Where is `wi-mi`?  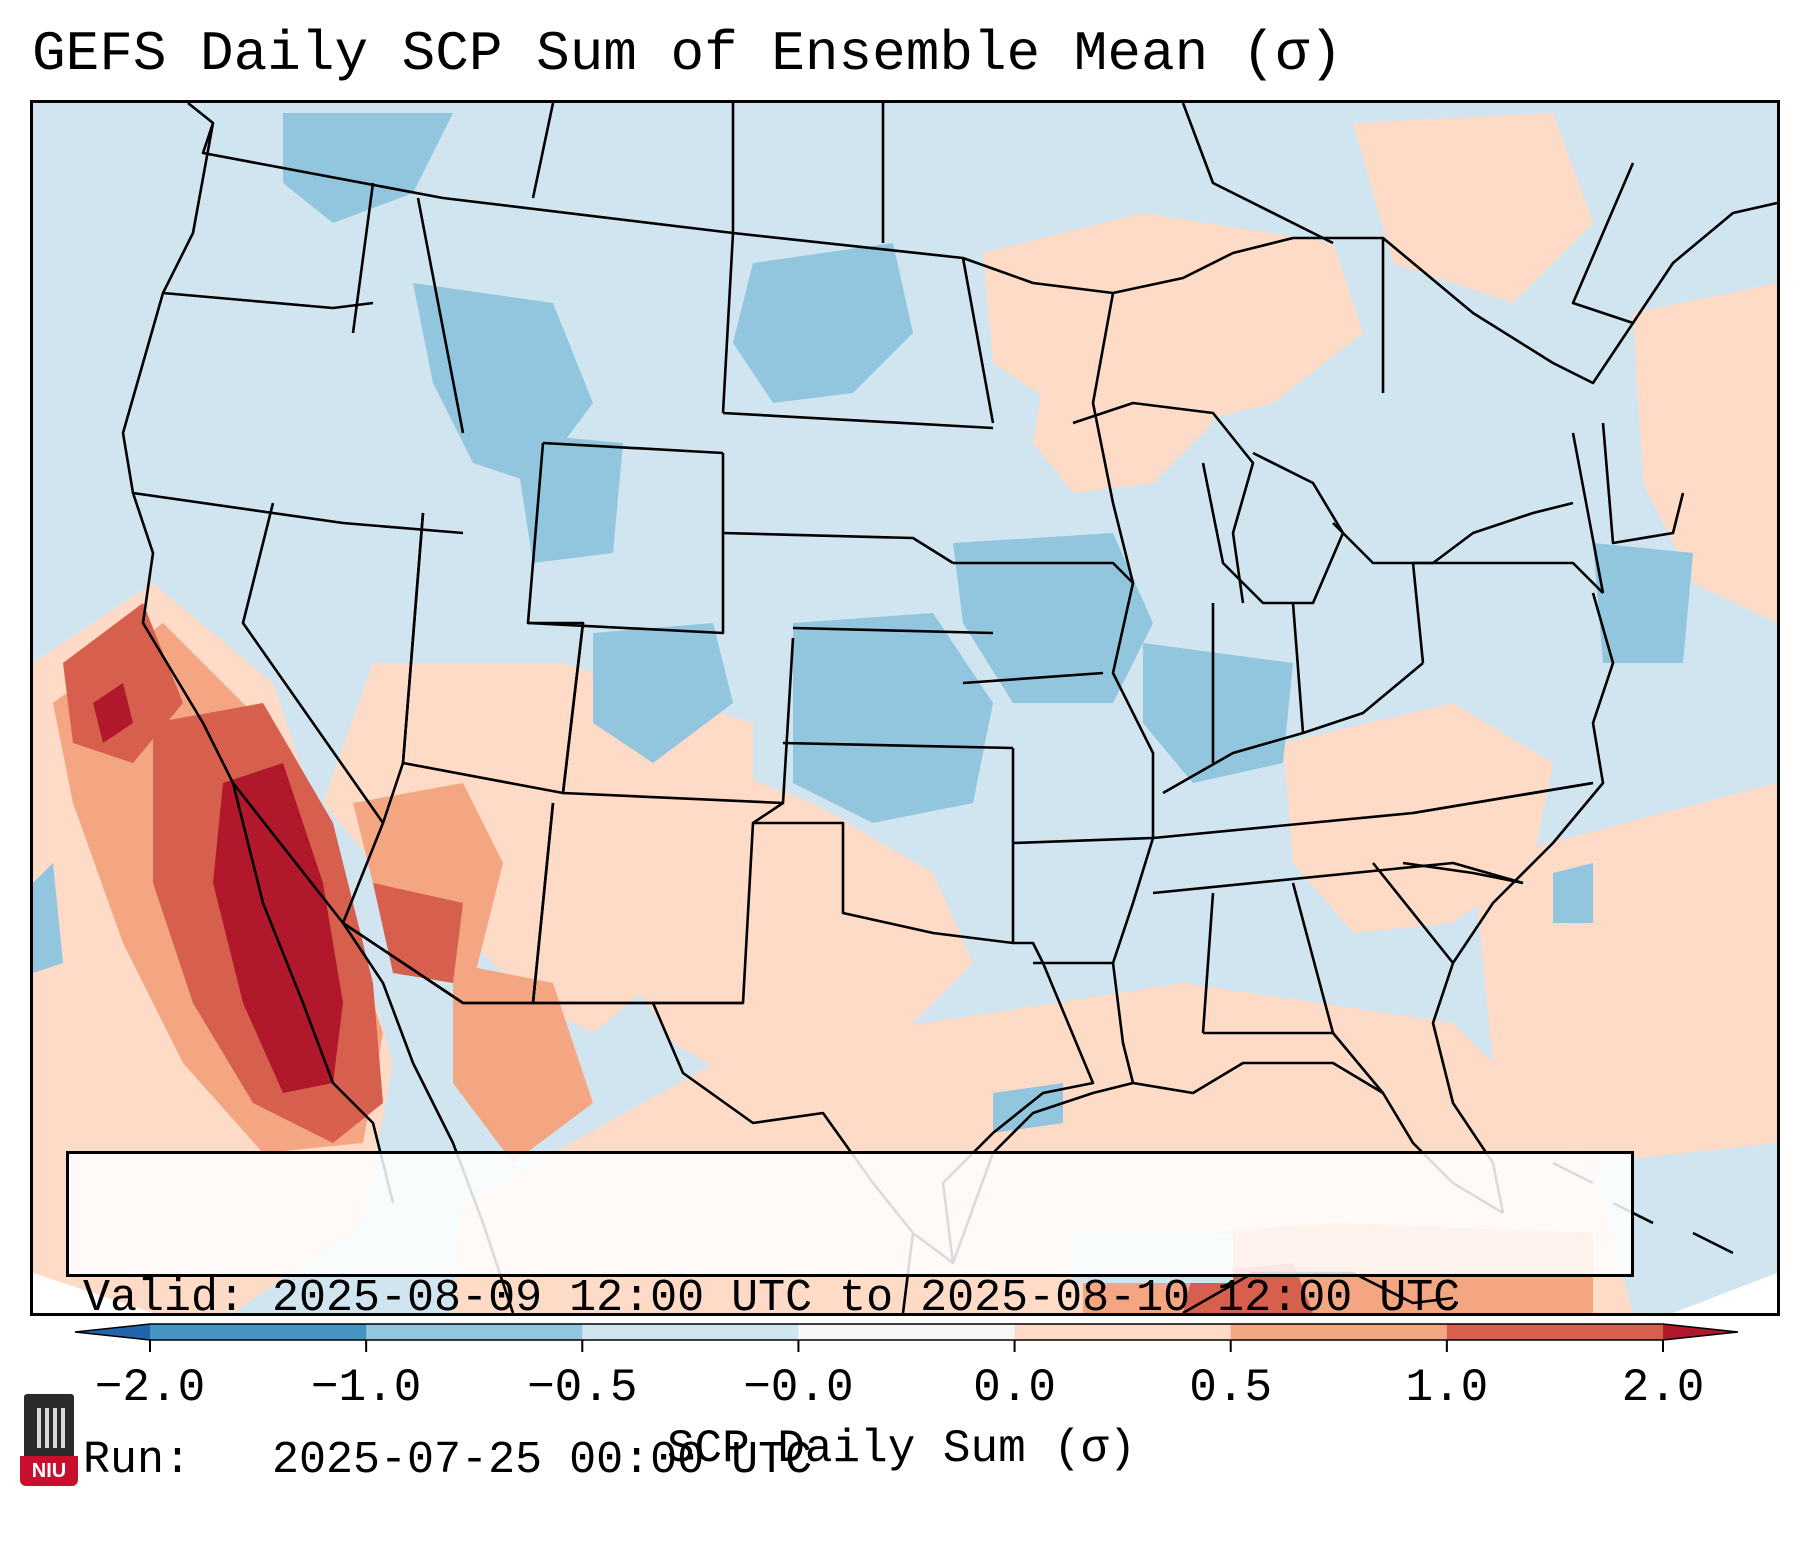 wi-mi is located at coordinates (1163, 502).